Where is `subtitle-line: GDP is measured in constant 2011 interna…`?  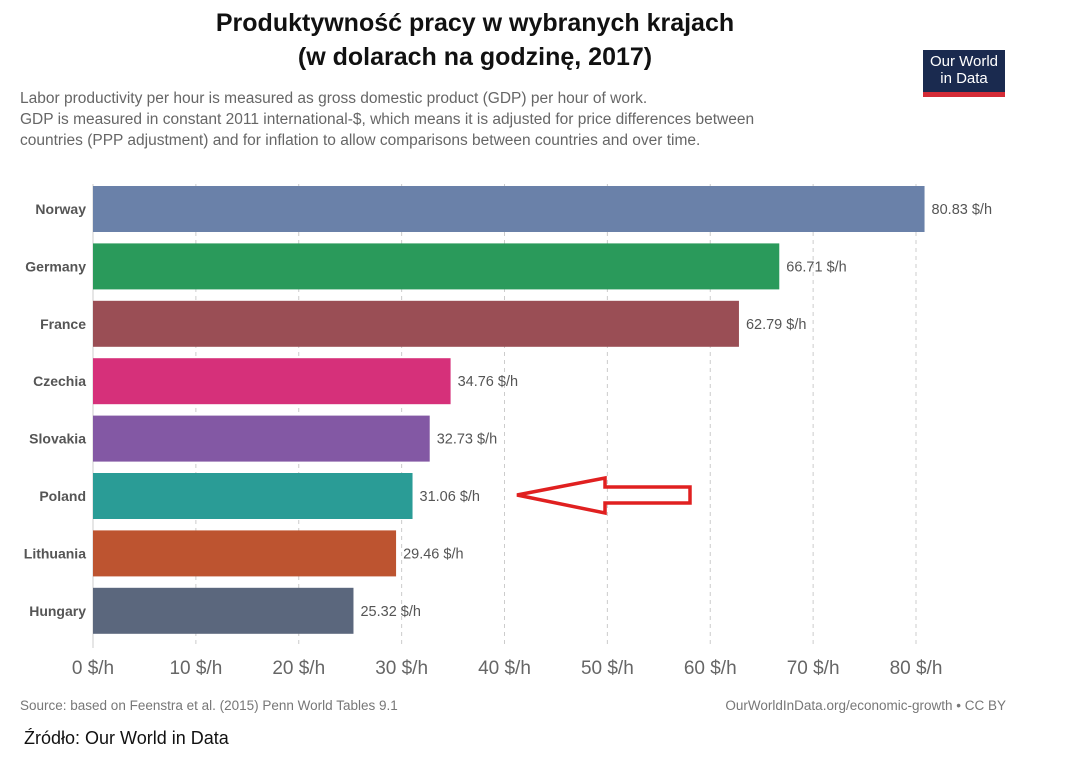
subtitle-line: GDP is measured in constant 2011 interna… is located at coordinates (387, 119).